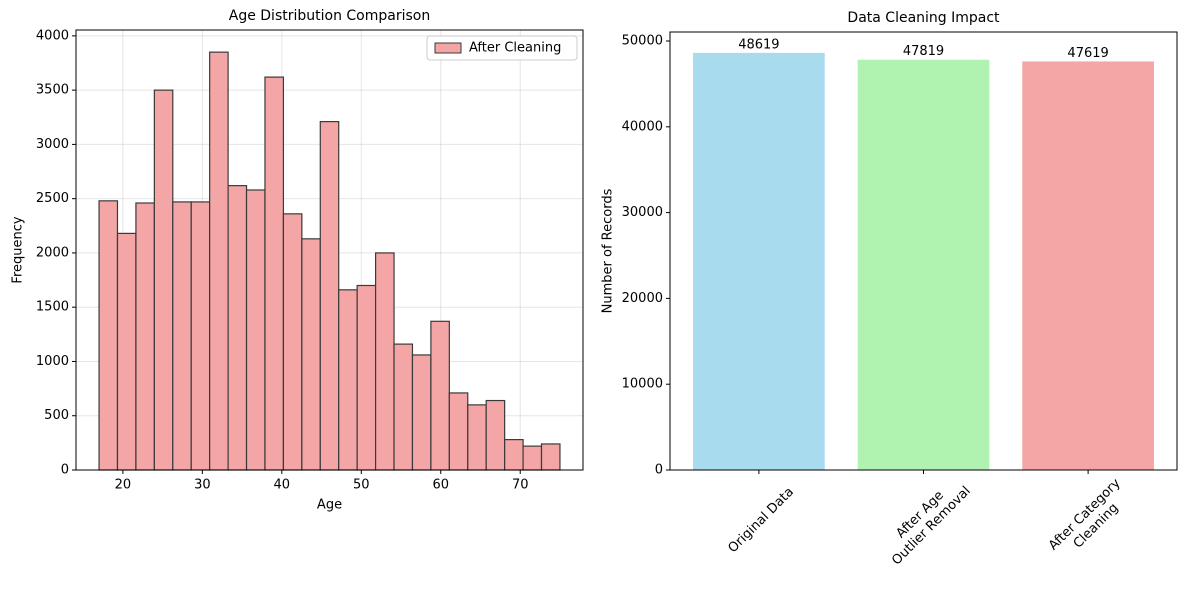 This screenshot has height=594, width=1189. What do you see at coordinates (56, 415) in the screenshot?
I see `y-tick-label: 500` at bounding box center [56, 415].